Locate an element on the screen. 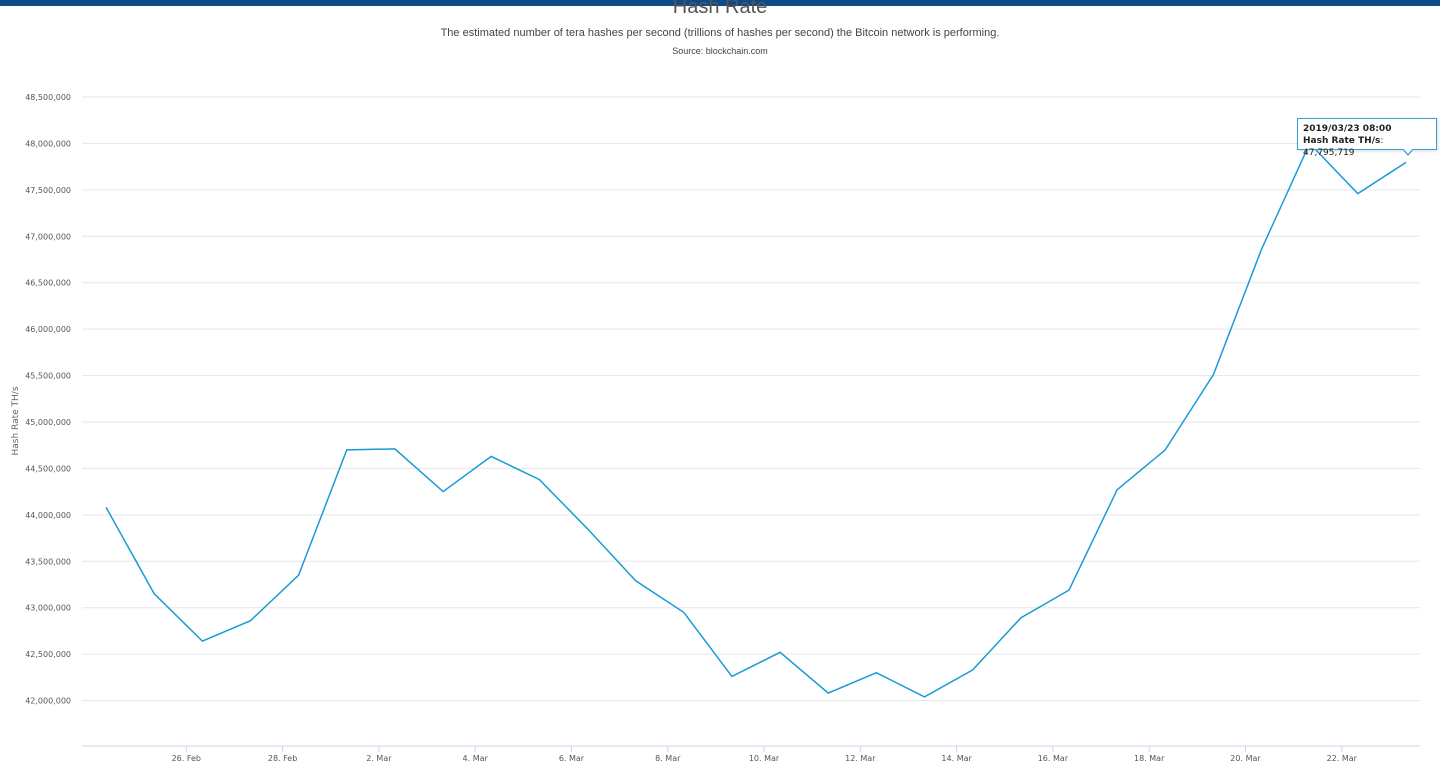  tooltip-value-row: Hash Rate TH/s: 47,795,719 is located at coordinates (1343, 147).